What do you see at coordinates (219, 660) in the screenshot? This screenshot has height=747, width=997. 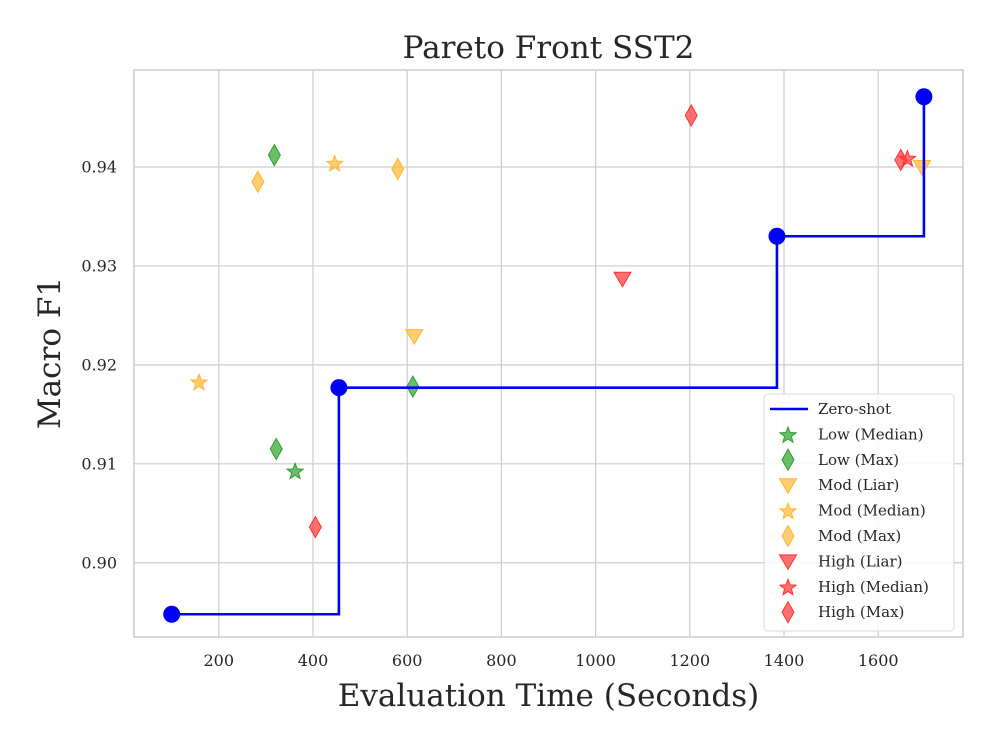 I see `x-tick-label: 200` at bounding box center [219, 660].